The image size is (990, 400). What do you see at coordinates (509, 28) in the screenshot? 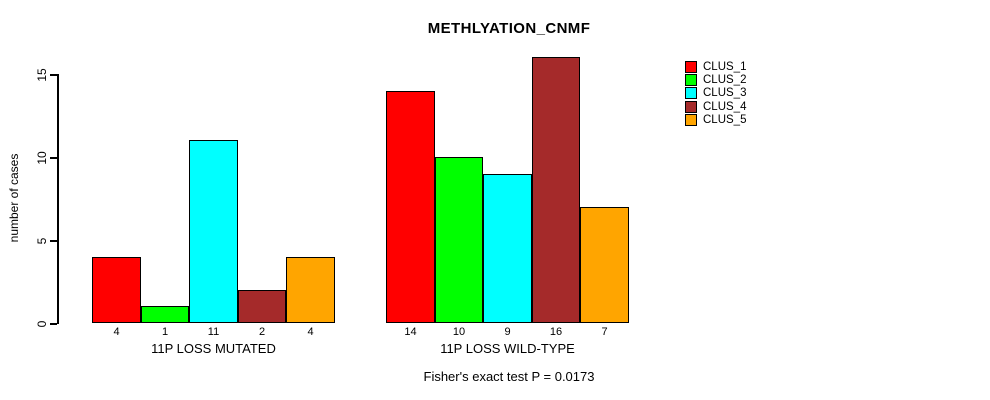
I see `chart-title: METHLYATION_CNMF` at bounding box center [509, 28].